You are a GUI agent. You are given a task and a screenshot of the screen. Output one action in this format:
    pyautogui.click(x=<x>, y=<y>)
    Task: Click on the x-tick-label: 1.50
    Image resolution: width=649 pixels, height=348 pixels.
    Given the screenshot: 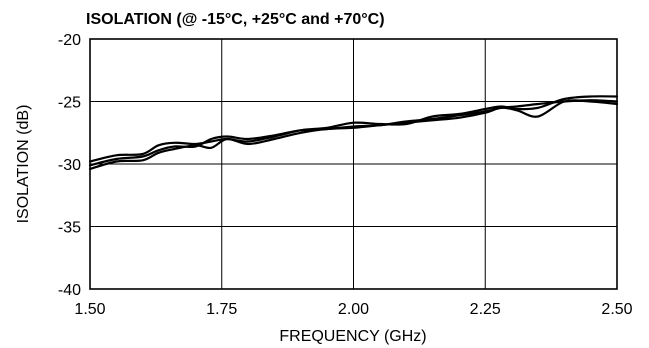 What is the action you would take?
    pyautogui.click(x=89, y=309)
    